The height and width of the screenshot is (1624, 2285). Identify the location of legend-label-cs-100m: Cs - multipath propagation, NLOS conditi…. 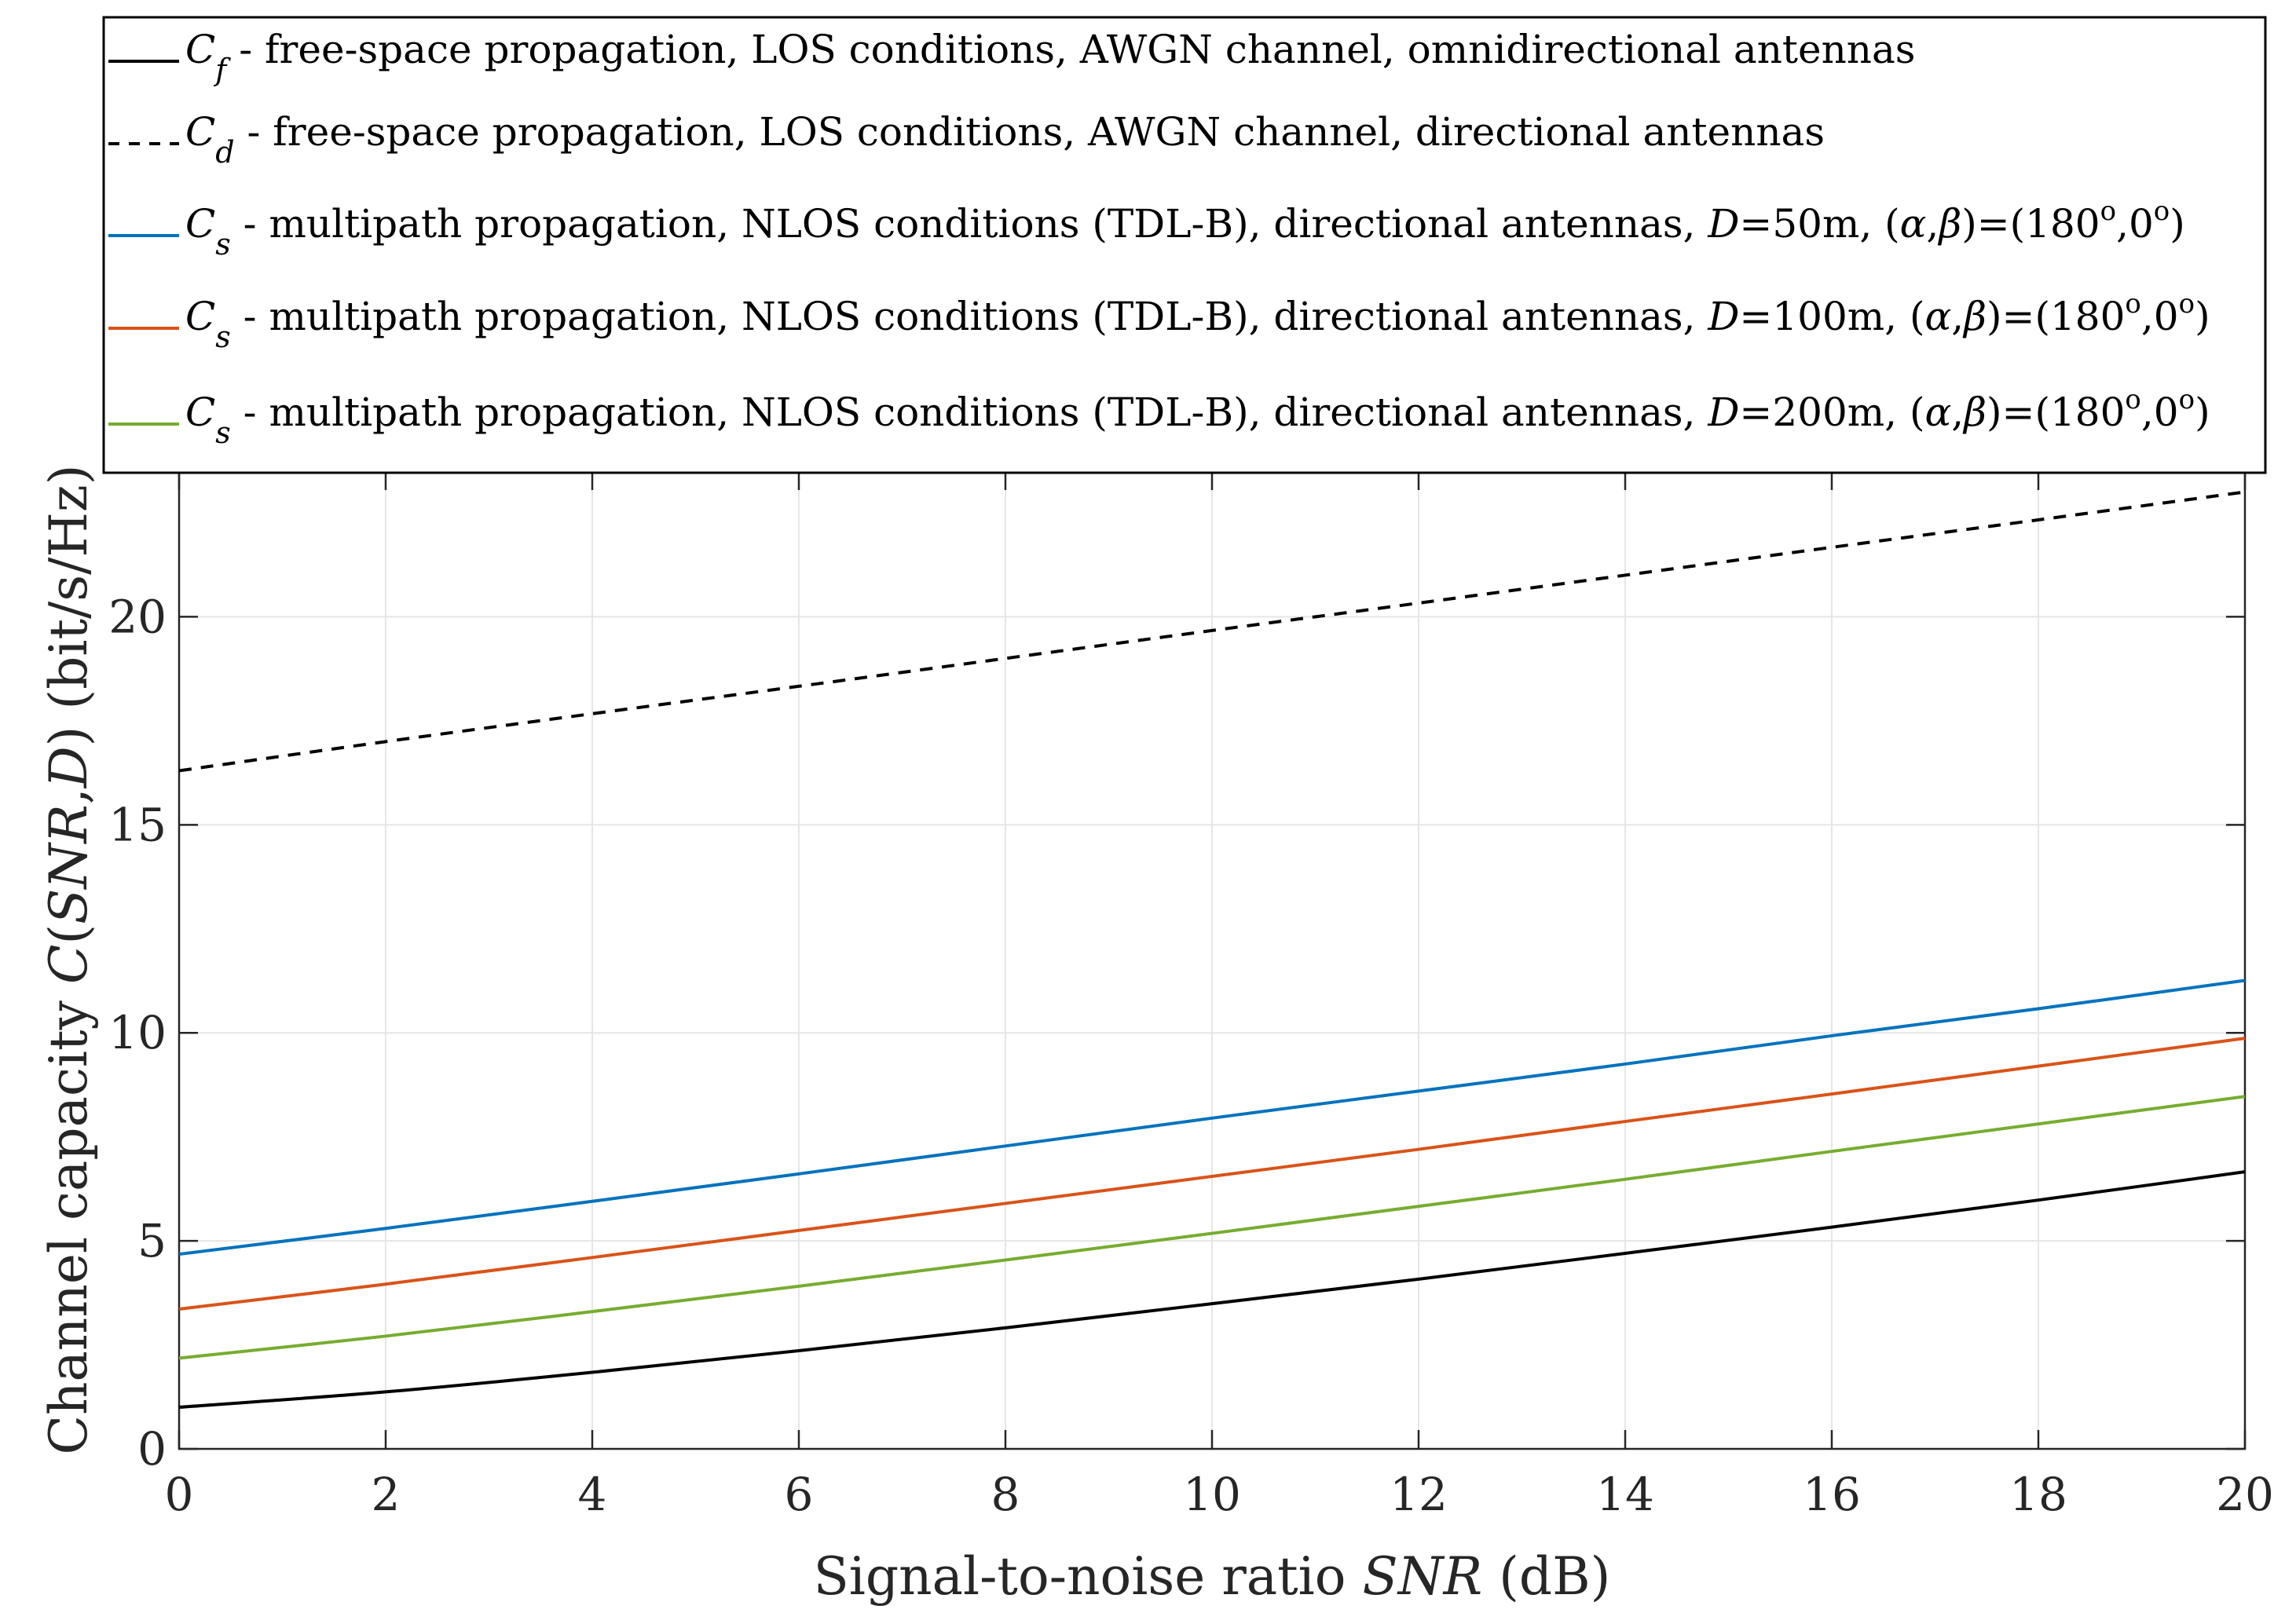
(1197, 321).